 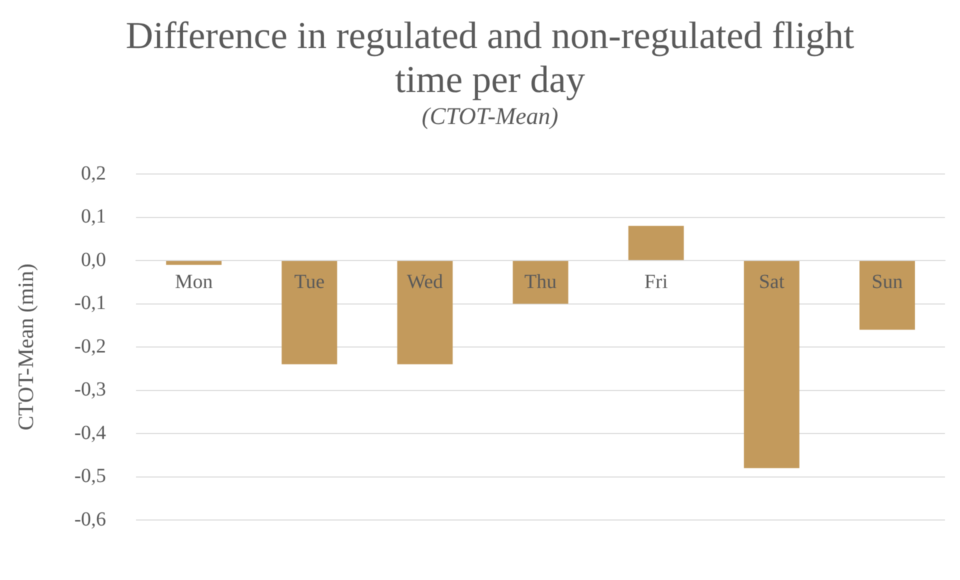 What do you see at coordinates (90, 389) in the screenshot?
I see `y-tick-label: -0,3` at bounding box center [90, 389].